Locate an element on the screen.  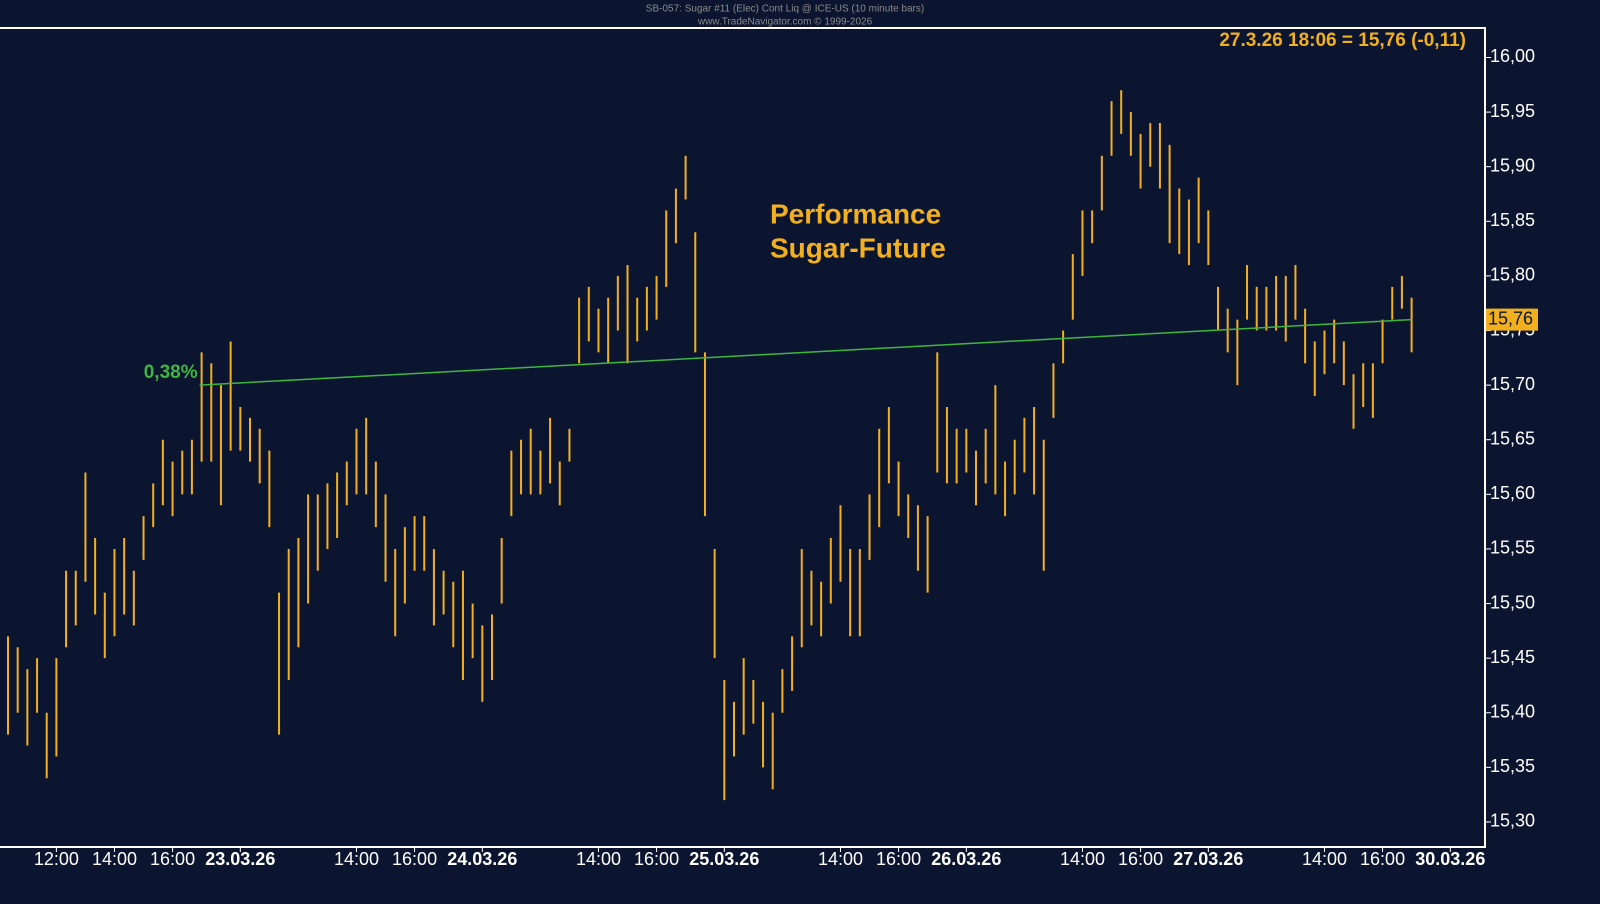
y-tick-label: 15,30 is located at coordinates (1512, 821).